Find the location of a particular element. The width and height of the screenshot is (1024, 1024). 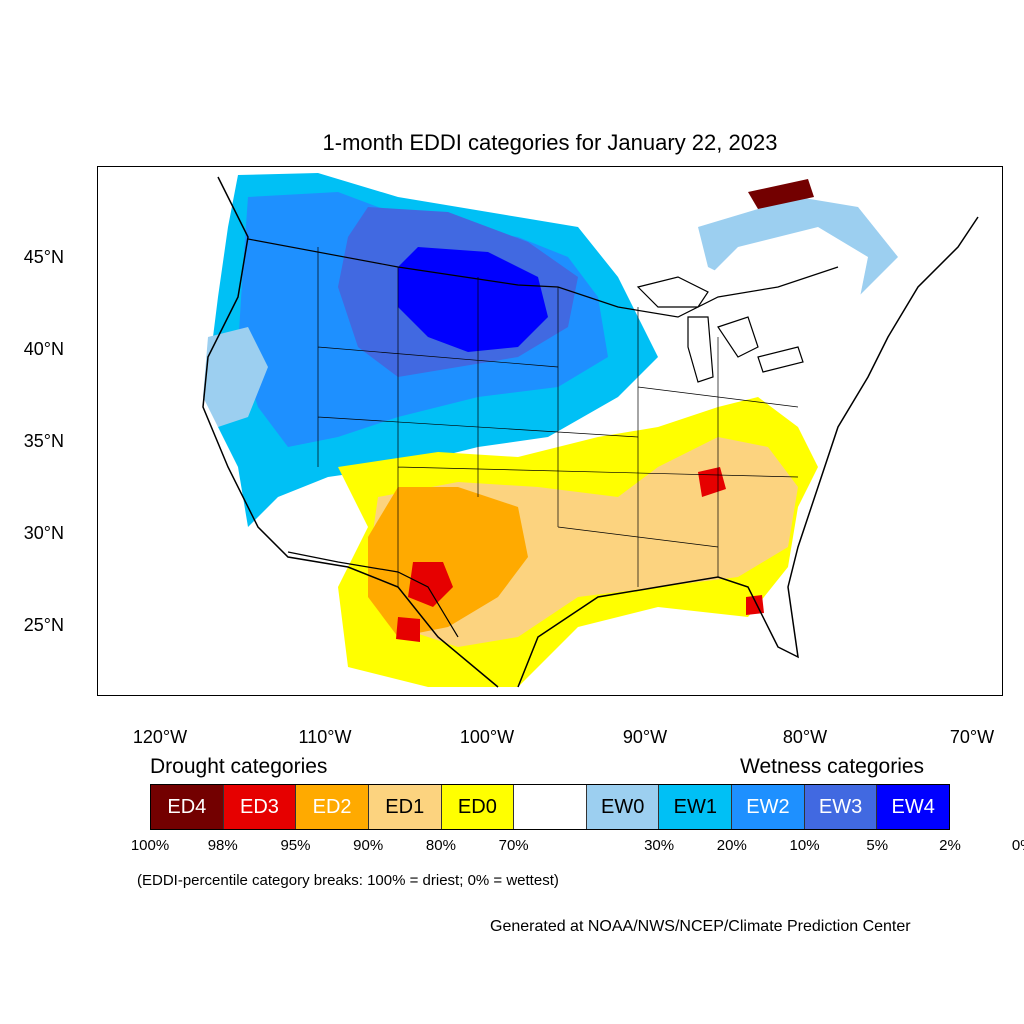

lon-label-110w: 110°W is located at coordinates (325, 737).